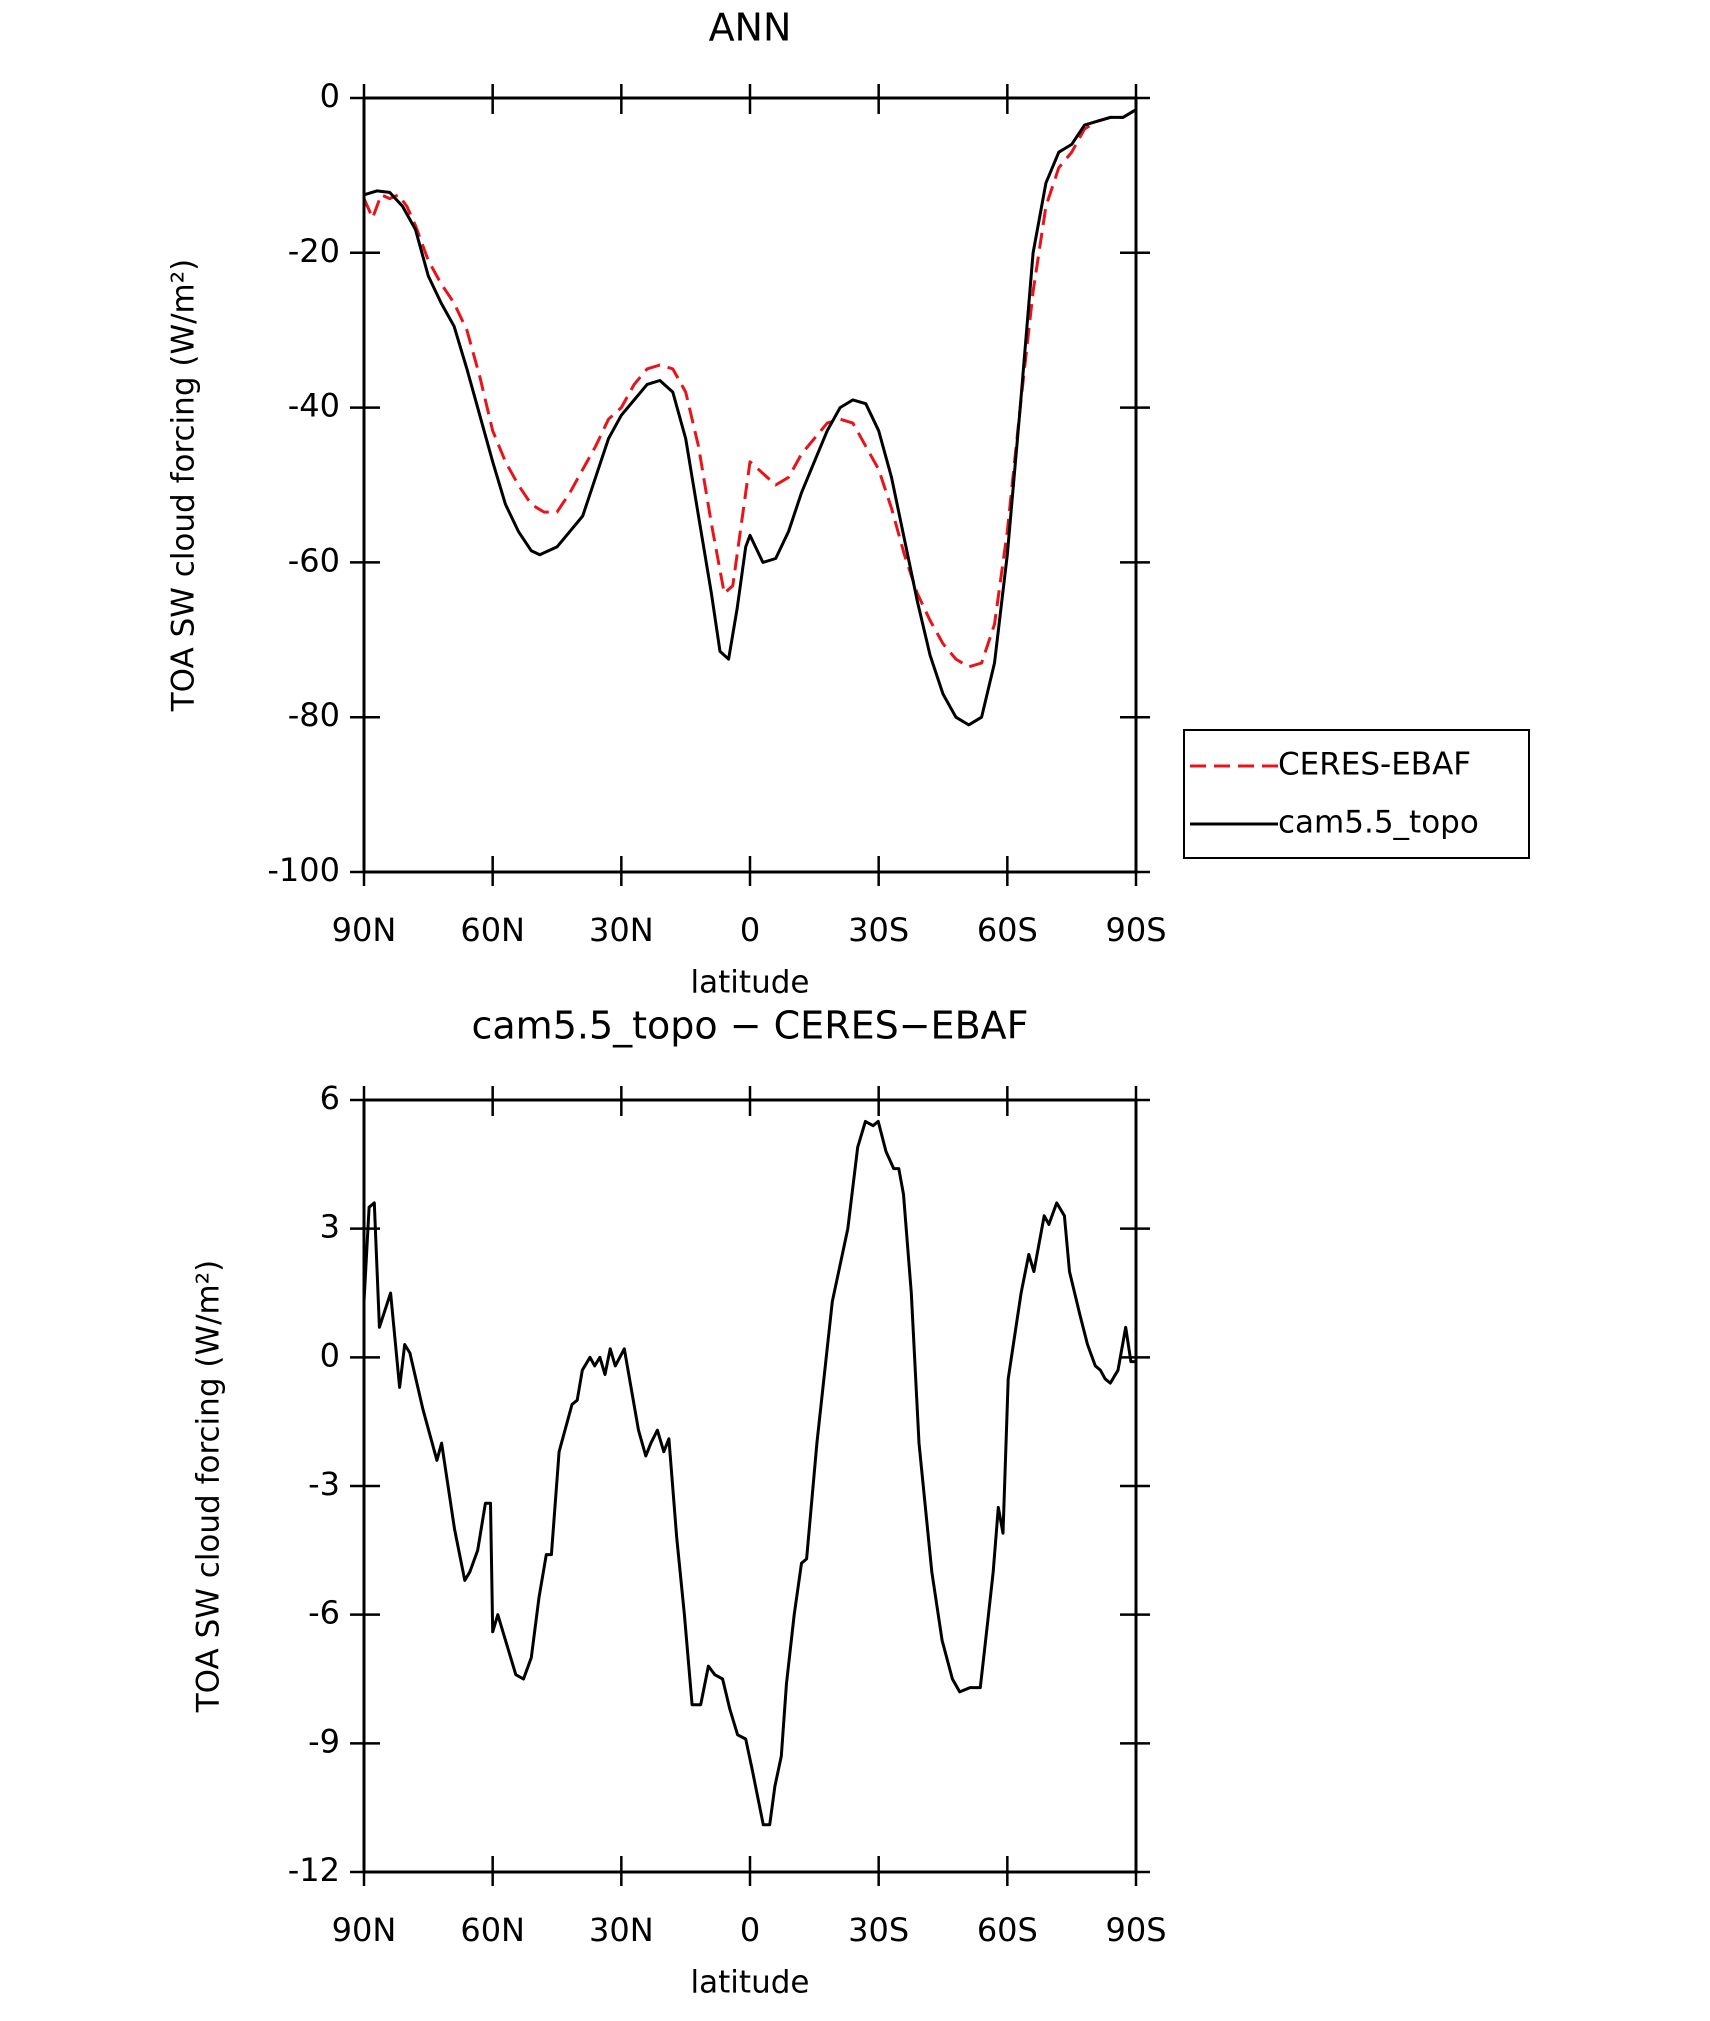 Image resolution: width=1710 pixels, height=2021 pixels. Describe the element at coordinates (314, 560) in the screenshot. I see `y-tick-label: -60` at that location.